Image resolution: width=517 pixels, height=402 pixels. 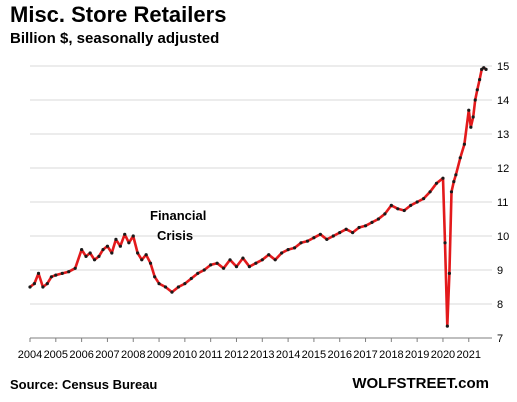 I want to click on x-tick-label: 2019, so click(x=417, y=355).